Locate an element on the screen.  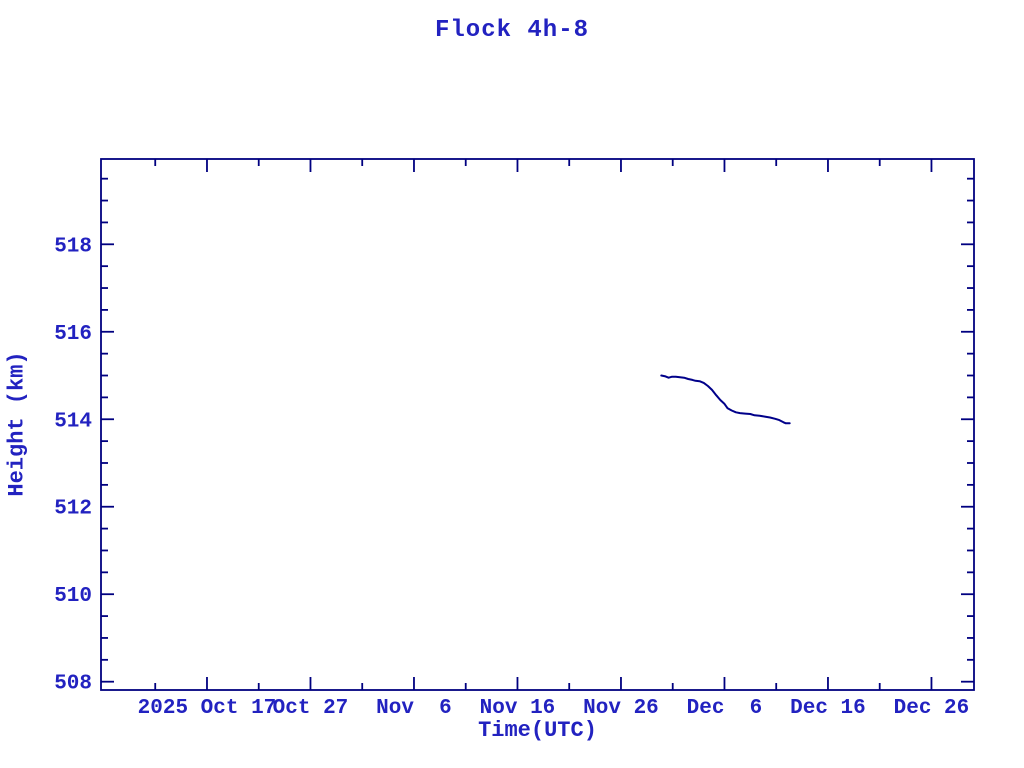
x-tick-label: Oct 27 is located at coordinates (311, 708).